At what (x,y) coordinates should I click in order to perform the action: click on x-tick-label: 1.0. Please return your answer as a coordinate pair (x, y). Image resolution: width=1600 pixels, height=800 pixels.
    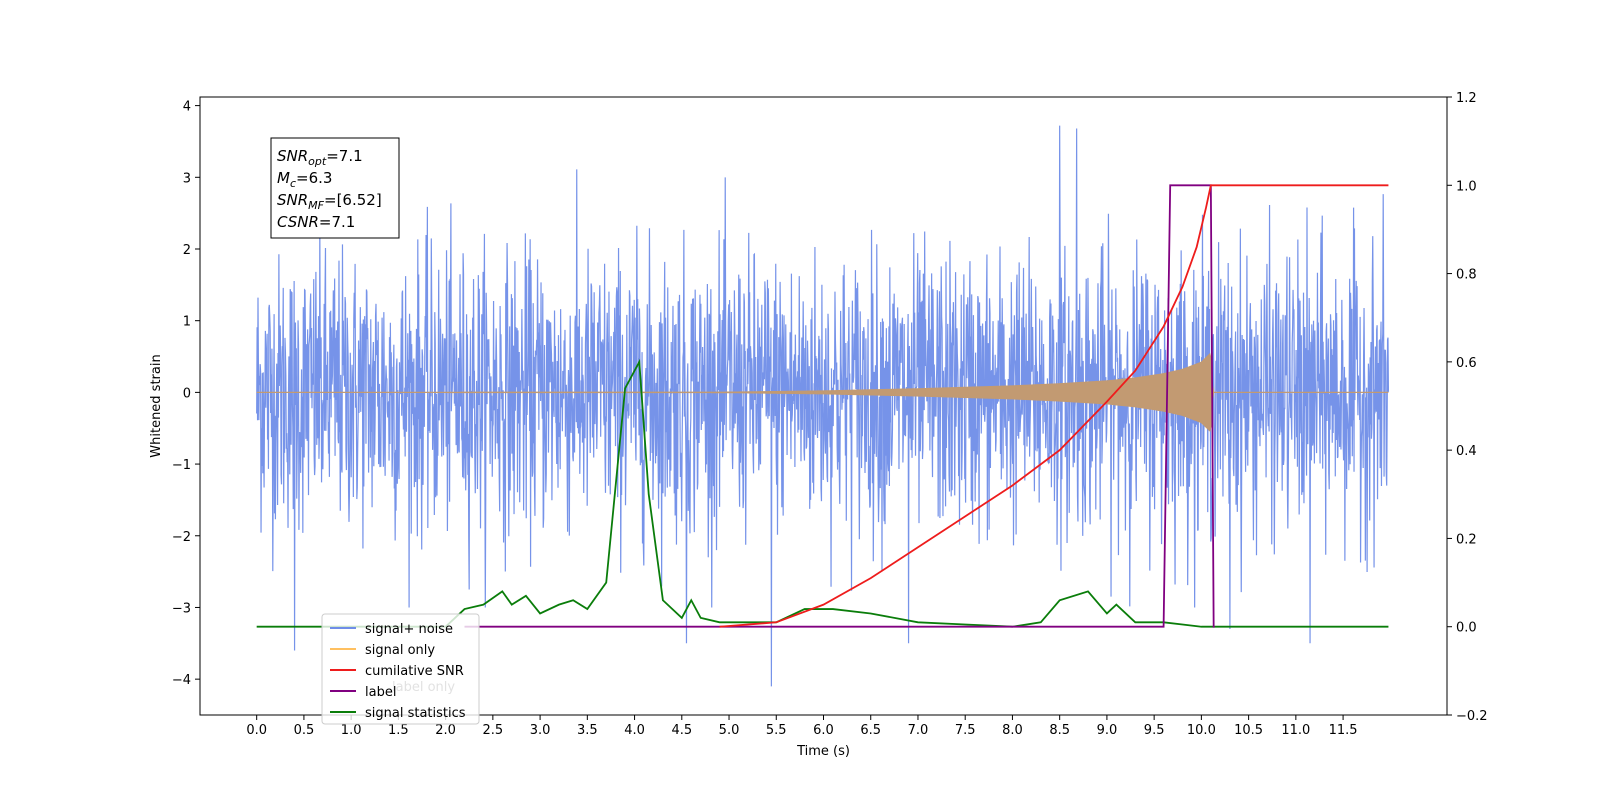
    Looking at the image, I should click on (351, 730).